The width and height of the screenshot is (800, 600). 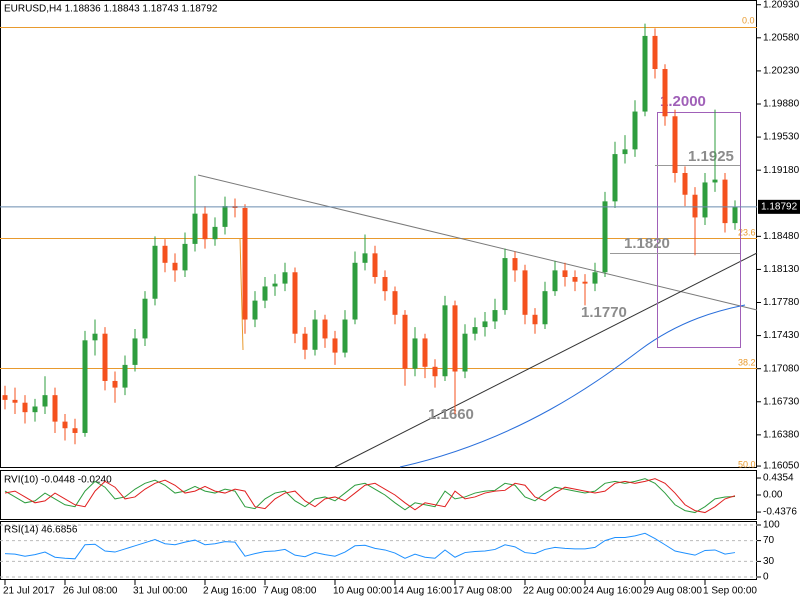 I want to click on x-tick-label: 10 Aug 00:00, so click(x=362, y=591).